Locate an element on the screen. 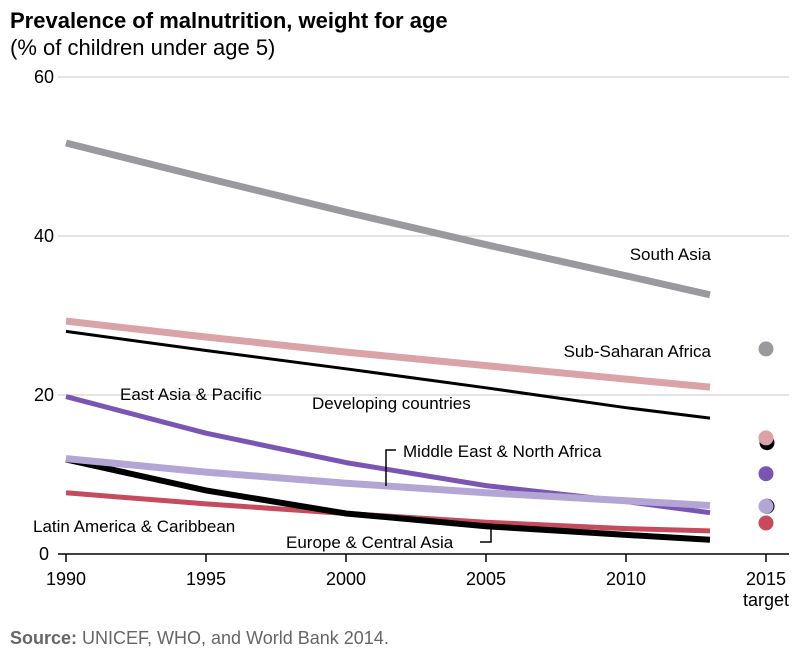 The height and width of the screenshot is (656, 799). series-line-middle-east-north-africa is located at coordinates (388, 482).